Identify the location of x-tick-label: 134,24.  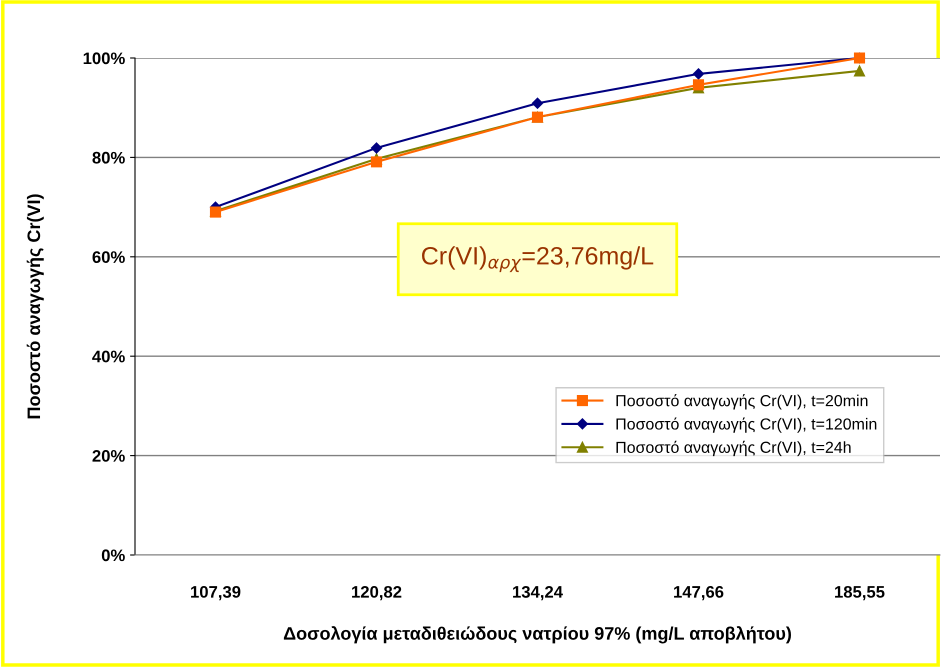
(538, 593).